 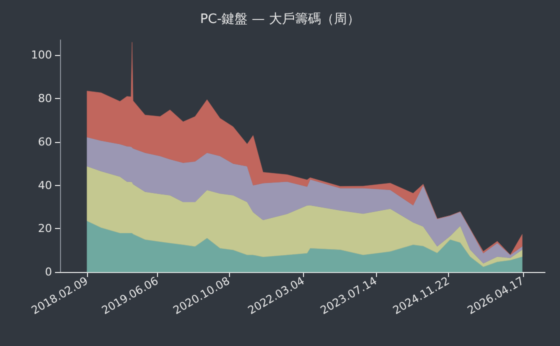 What do you see at coordinates (45, 141) in the screenshot?
I see `y-tick-label: 60` at bounding box center [45, 141].